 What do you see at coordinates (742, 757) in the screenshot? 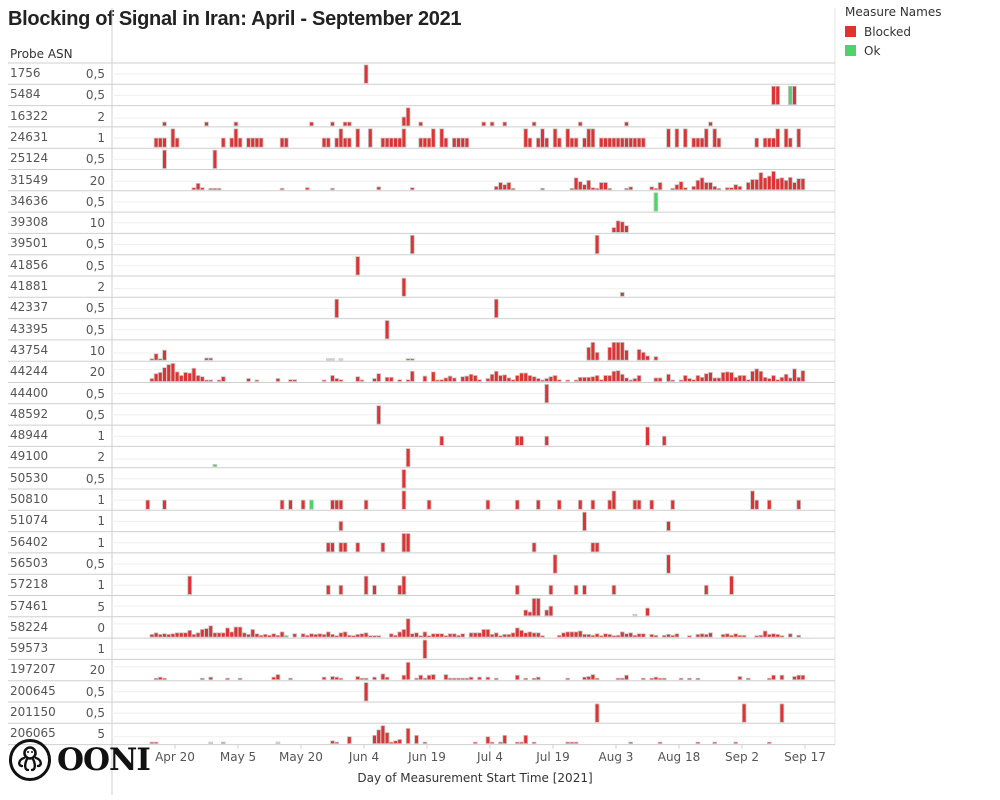
I see `x-tick-label: Sep 2` at bounding box center [742, 757].